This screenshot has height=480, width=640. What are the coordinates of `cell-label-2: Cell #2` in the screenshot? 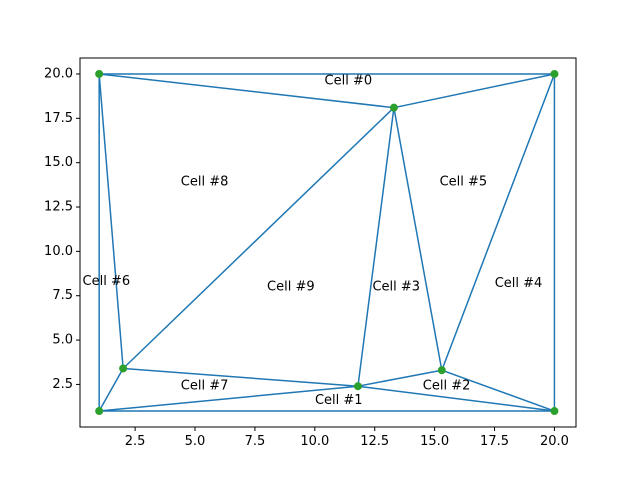 It's located at (447, 386).